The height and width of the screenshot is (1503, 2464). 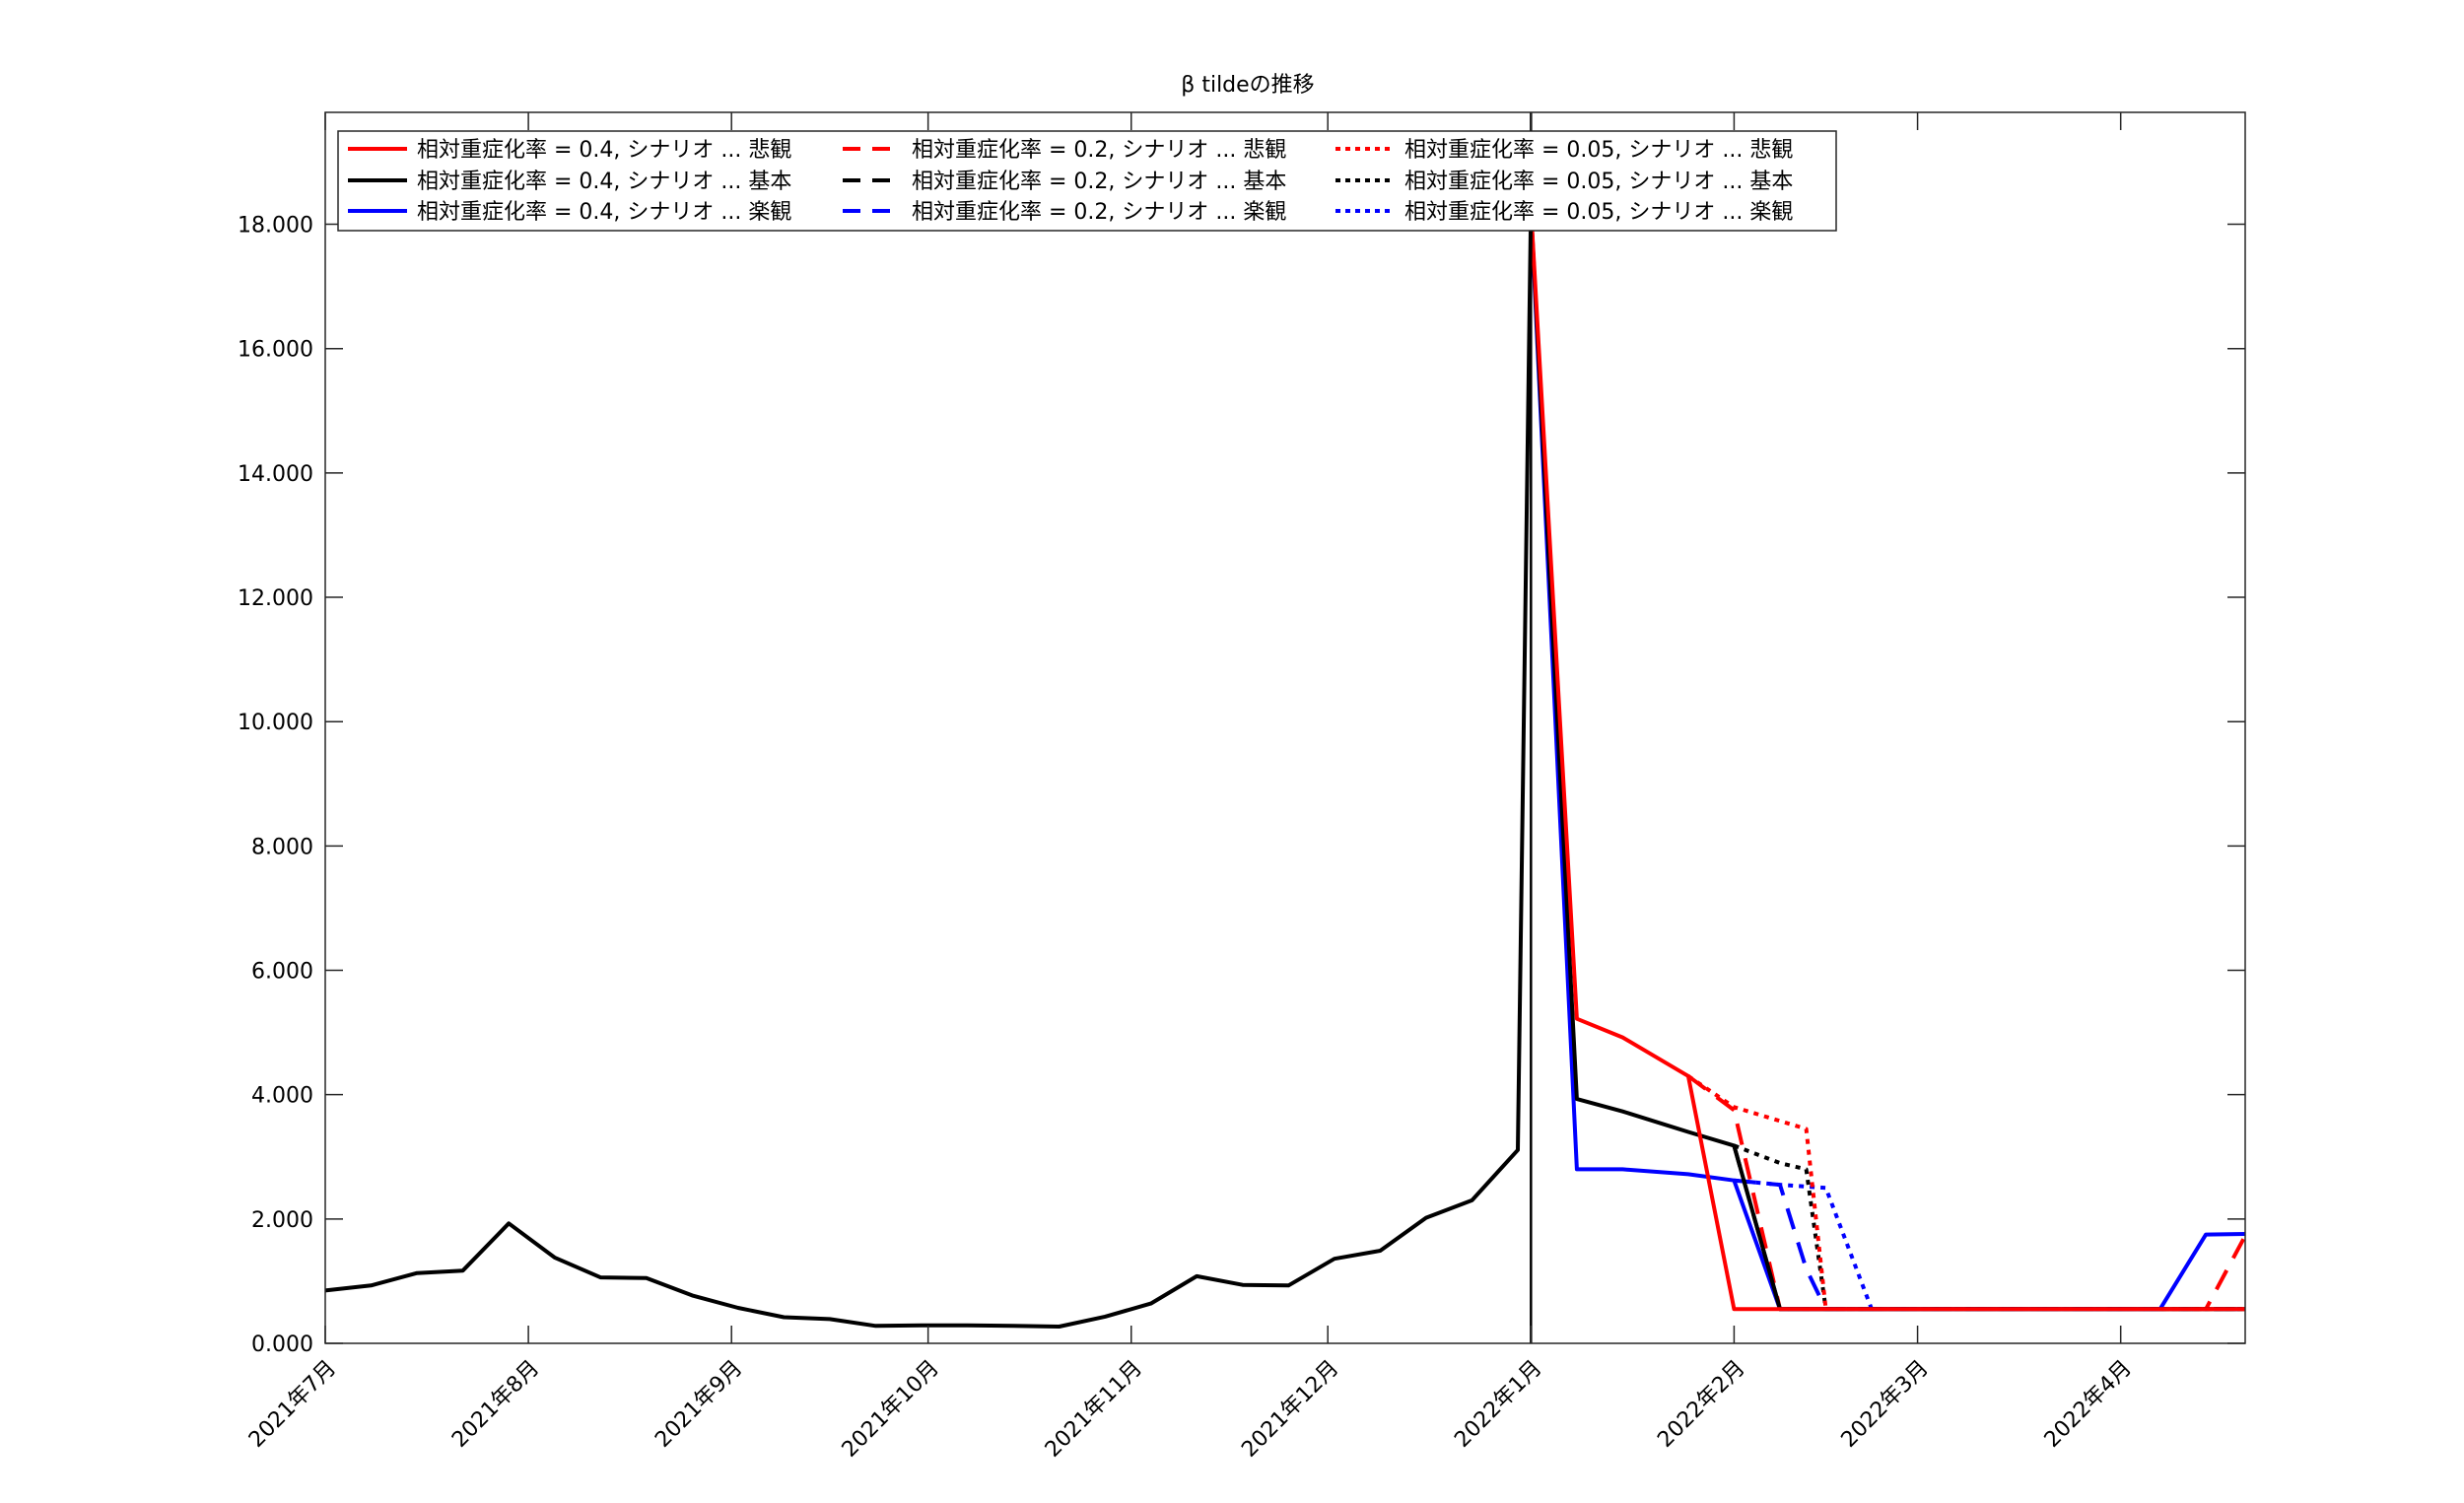 What do you see at coordinates (1885, 1404) in the screenshot?
I see `x-tick-label: 2022年3月` at bounding box center [1885, 1404].